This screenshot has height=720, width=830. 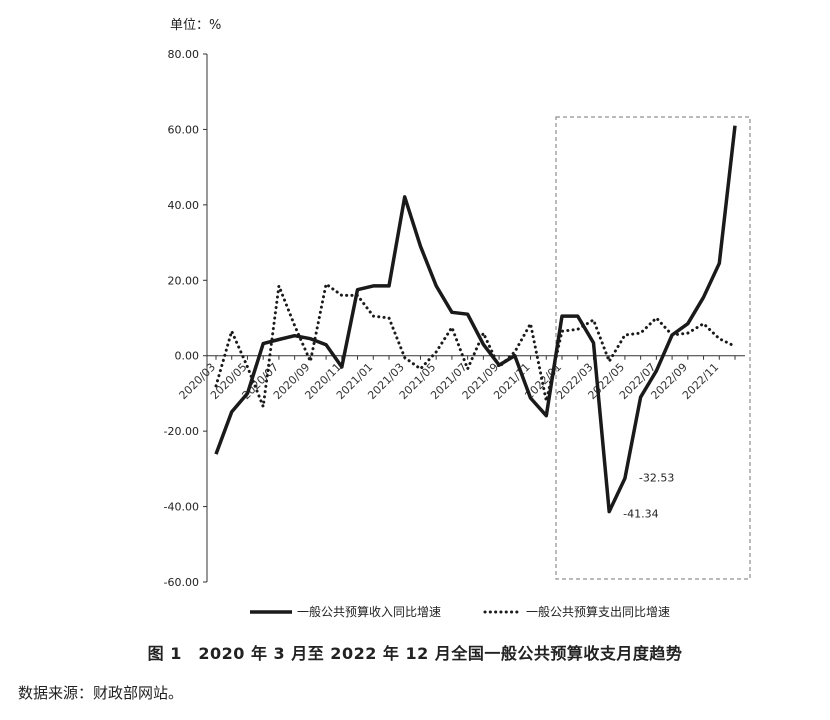 What do you see at coordinates (181, 431) in the screenshot?
I see `y-tick-label: -20.00` at bounding box center [181, 431].